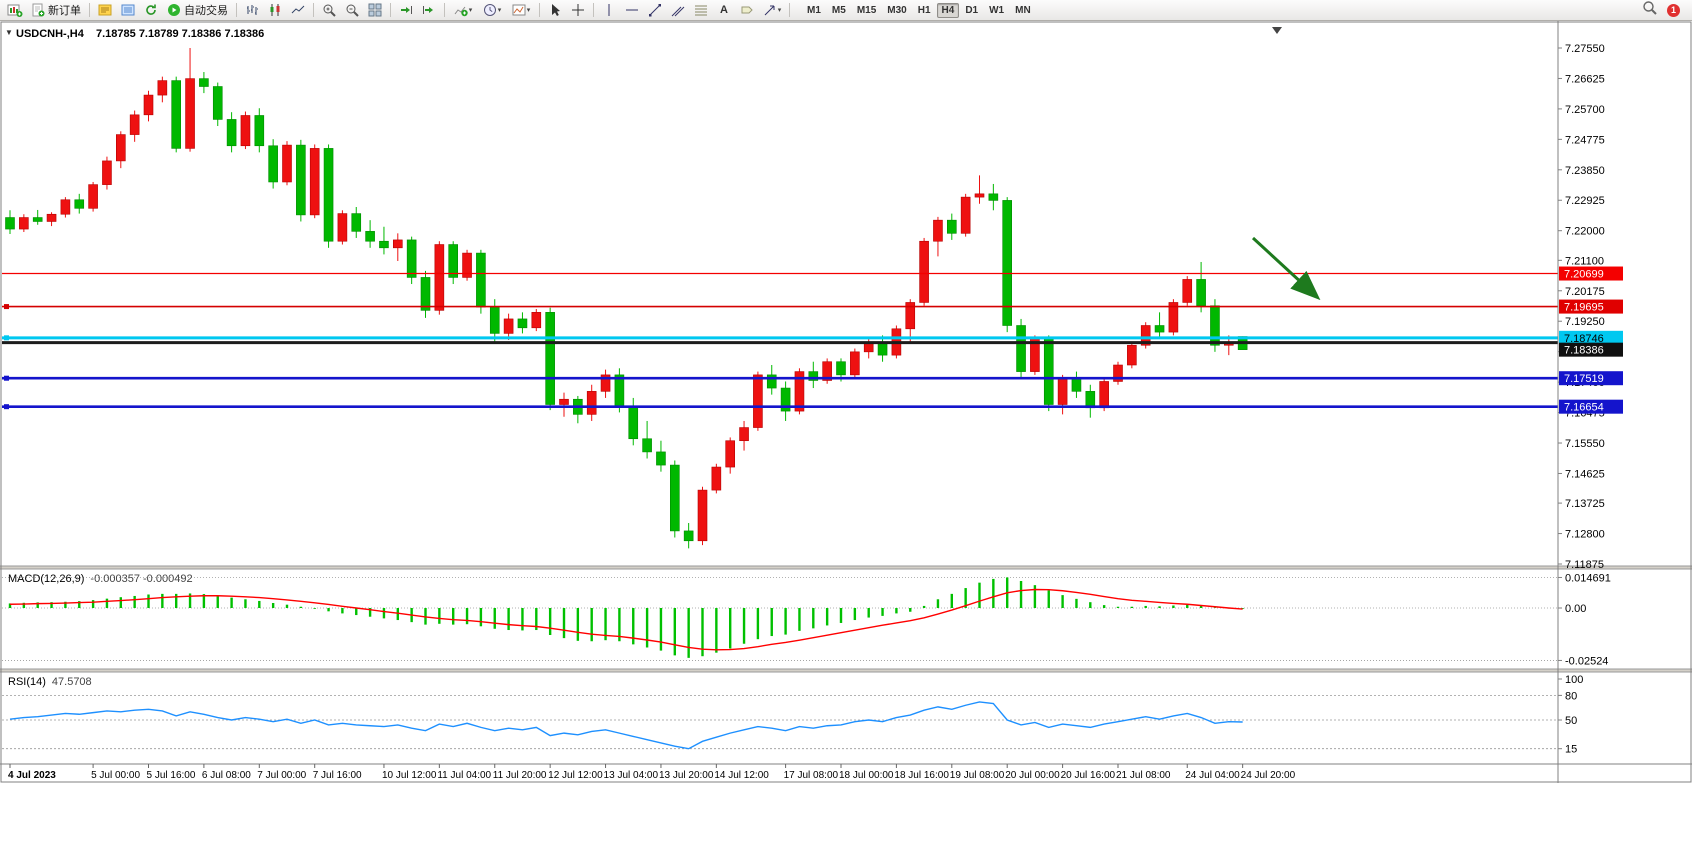 Image resolution: width=1692 pixels, height=848 pixels. What do you see at coordinates (492, 10) in the screenshot?
I see `periods-clock-icon: ▾` at bounding box center [492, 10].